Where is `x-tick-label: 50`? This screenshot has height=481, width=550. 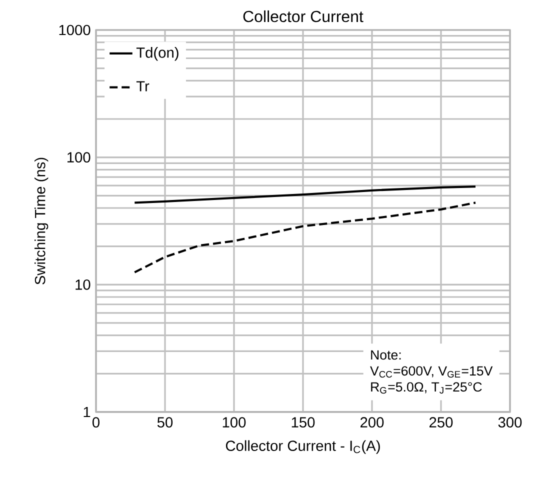 x-tick-label: 50 is located at coordinates (165, 422).